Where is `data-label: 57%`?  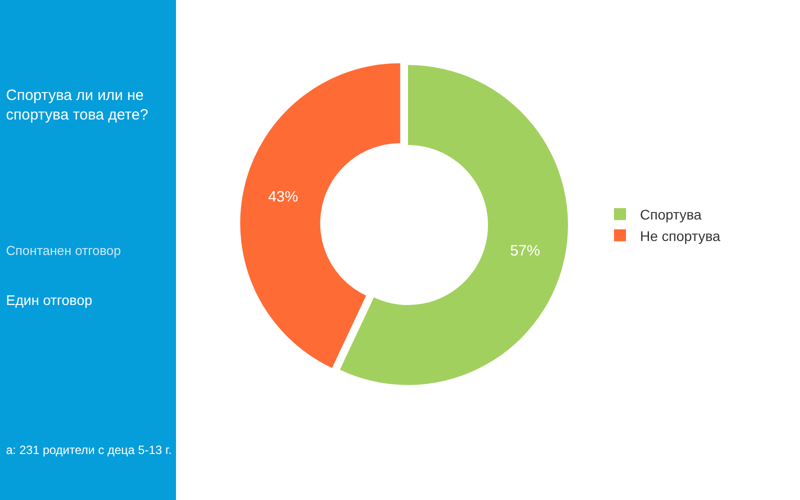 data-label: 57% is located at coordinates (525, 251).